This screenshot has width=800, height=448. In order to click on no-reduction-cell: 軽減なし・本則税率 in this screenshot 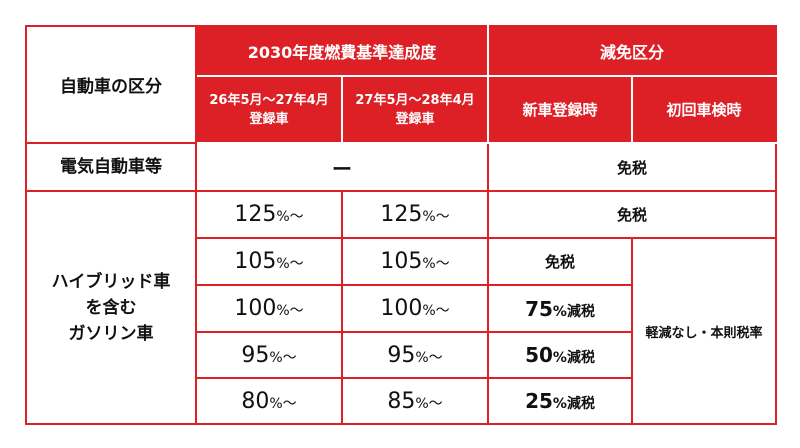, I will do `click(704, 331)`.